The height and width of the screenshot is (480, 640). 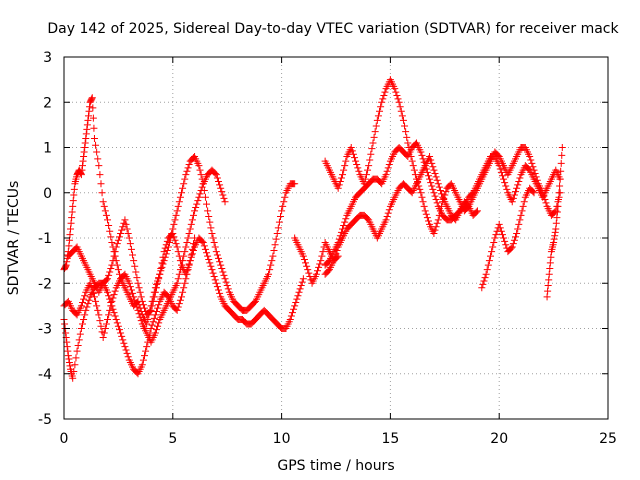 What do you see at coordinates (282, 439) in the screenshot?
I see `x-tick-label: 10` at bounding box center [282, 439].